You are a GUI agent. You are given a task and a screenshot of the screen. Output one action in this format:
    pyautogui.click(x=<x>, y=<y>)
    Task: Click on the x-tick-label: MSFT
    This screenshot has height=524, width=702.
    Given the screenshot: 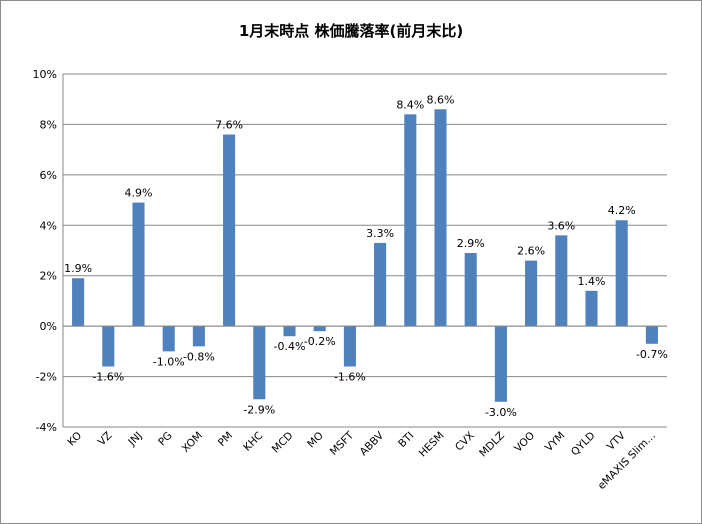 What is the action you would take?
    pyautogui.click(x=342, y=443)
    